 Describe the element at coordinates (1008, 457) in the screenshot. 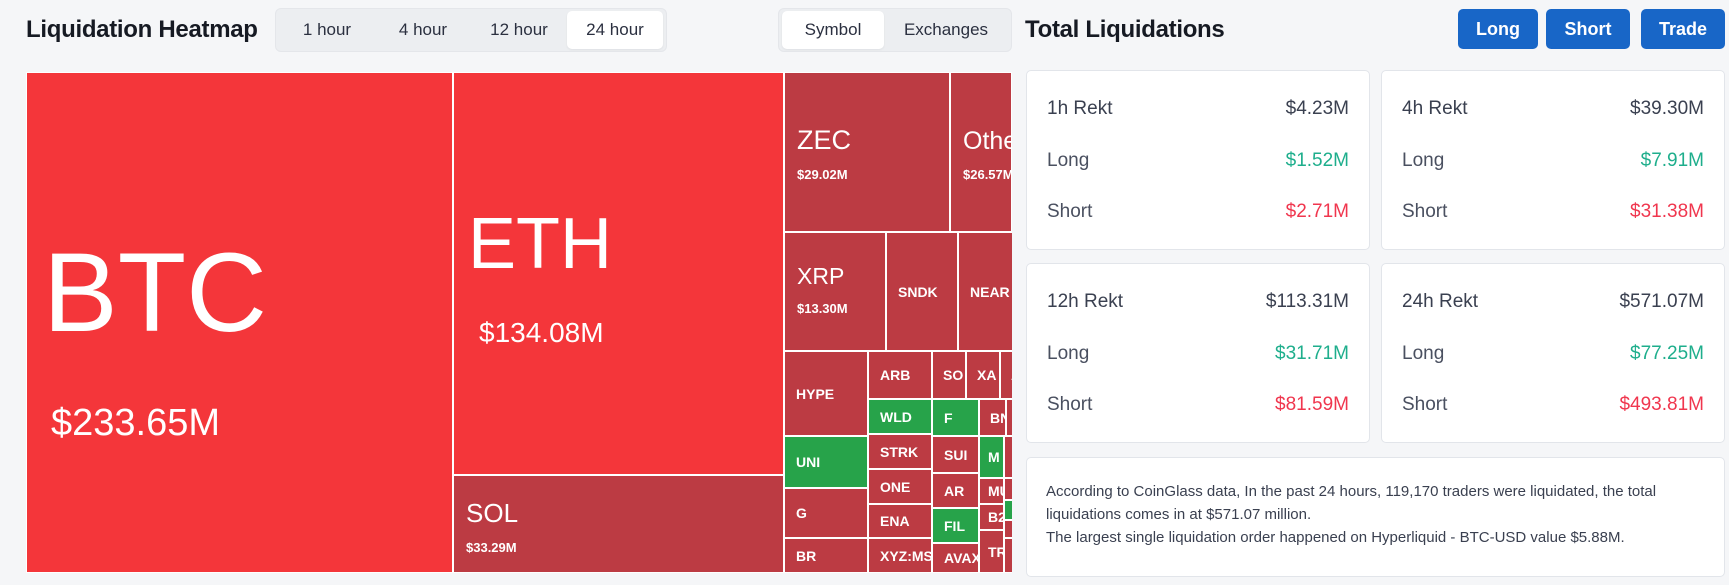

I see `treemap-cell-xi: XI` at that location.